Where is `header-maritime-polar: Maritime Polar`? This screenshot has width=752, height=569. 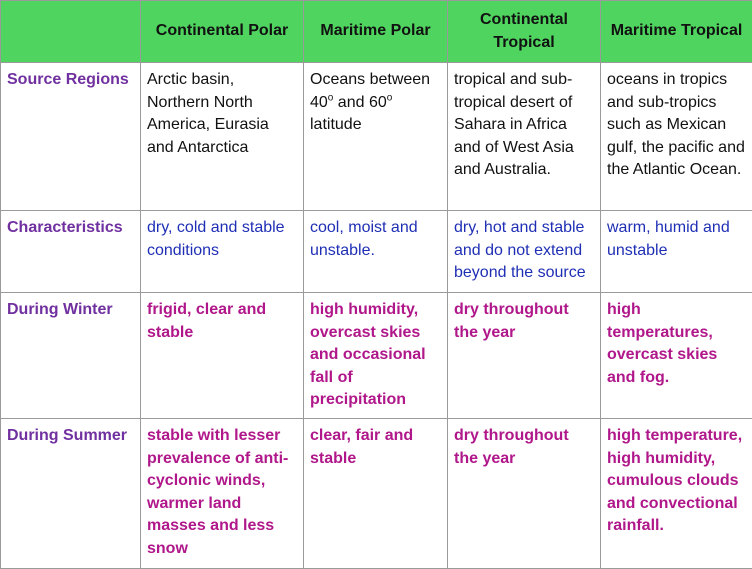 header-maritime-polar: Maritime Polar is located at coordinates (375, 31).